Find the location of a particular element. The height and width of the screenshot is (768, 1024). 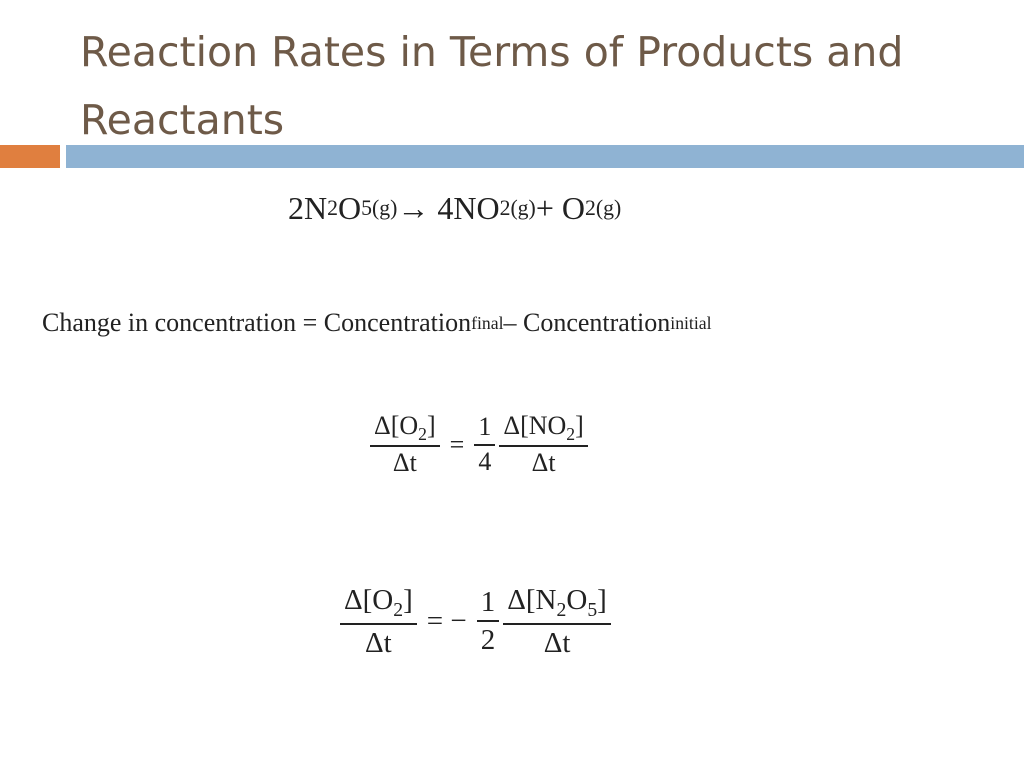

text: Δ[NO is located at coordinates (535, 425).